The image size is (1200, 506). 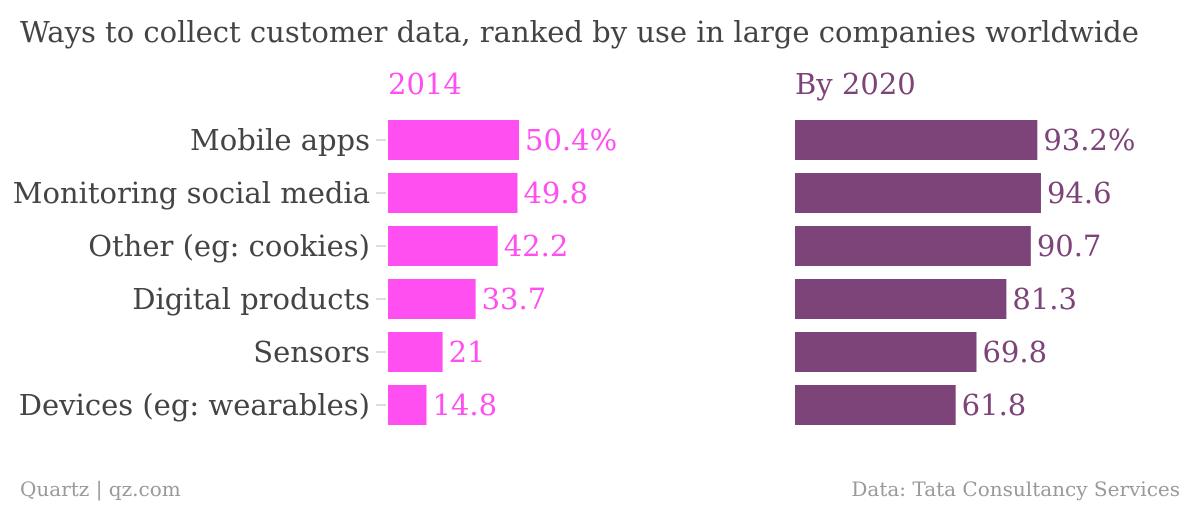 I want to click on bar-value-label: 49.8, so click(x=555, y=193).